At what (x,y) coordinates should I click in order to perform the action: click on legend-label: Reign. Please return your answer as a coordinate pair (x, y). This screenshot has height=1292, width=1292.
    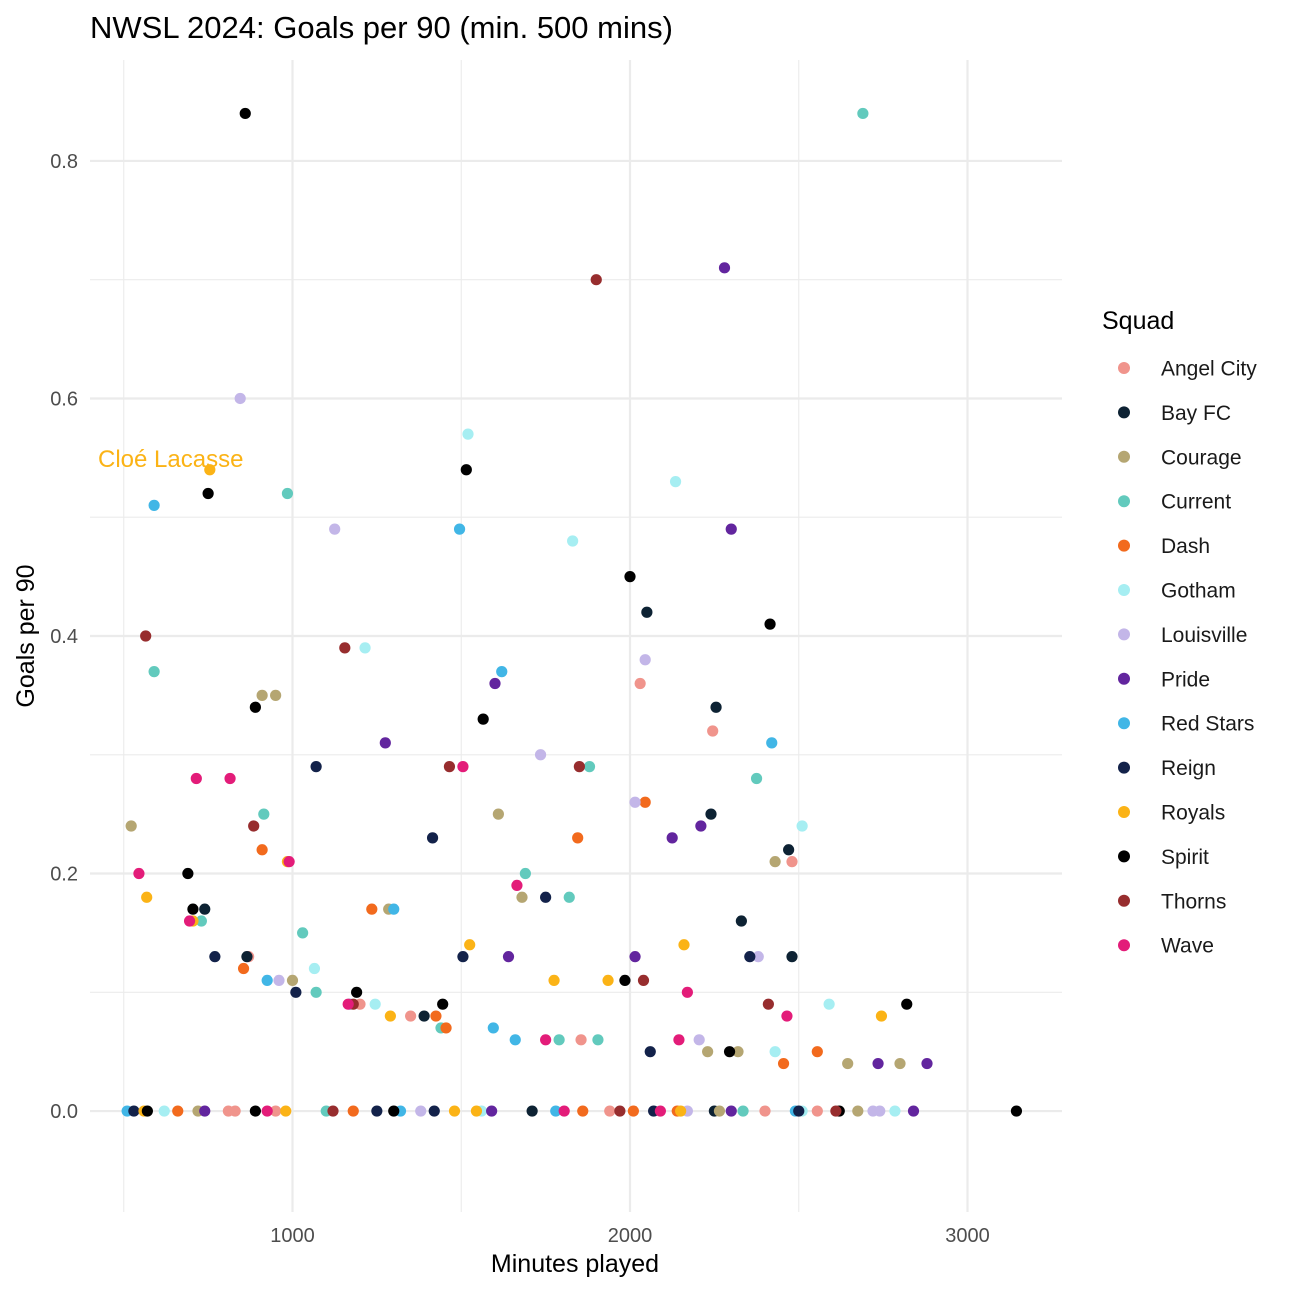
    Looking at the image, I should click on (1188, 768).